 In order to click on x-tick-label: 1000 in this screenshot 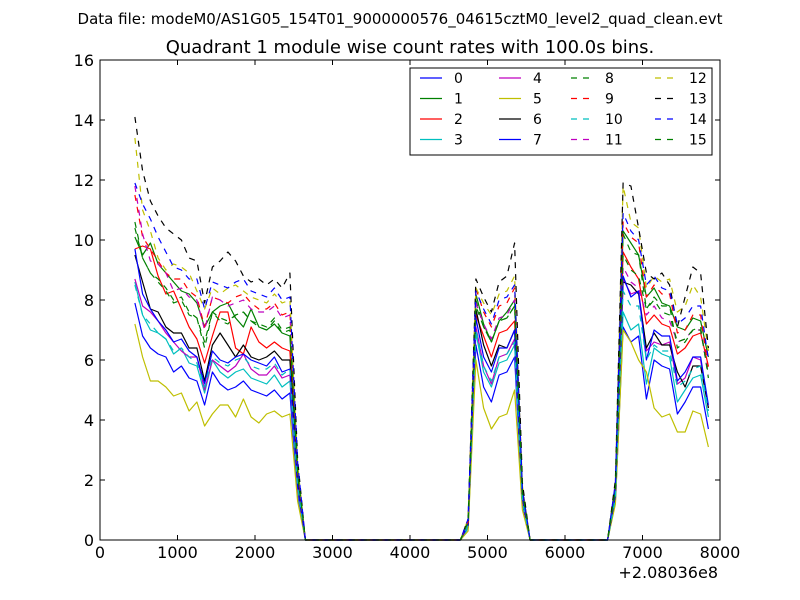, I will do `click(177, 552)`.